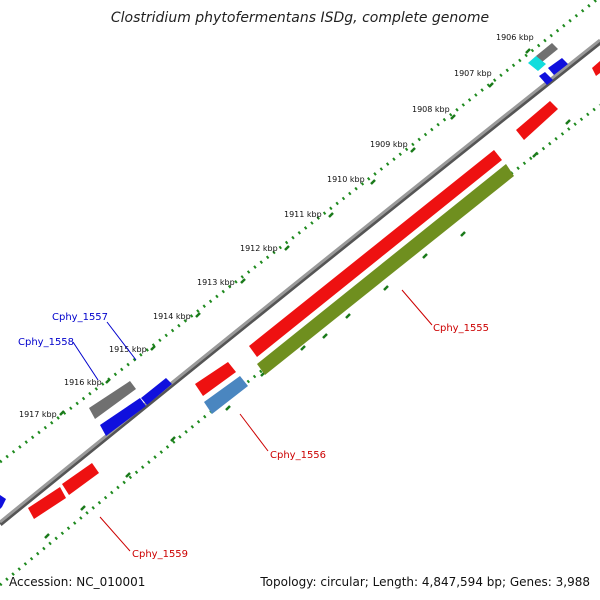 The image size is (600, 600). I want to click on kbp-label: 1917 kbp, so click(38, 414).